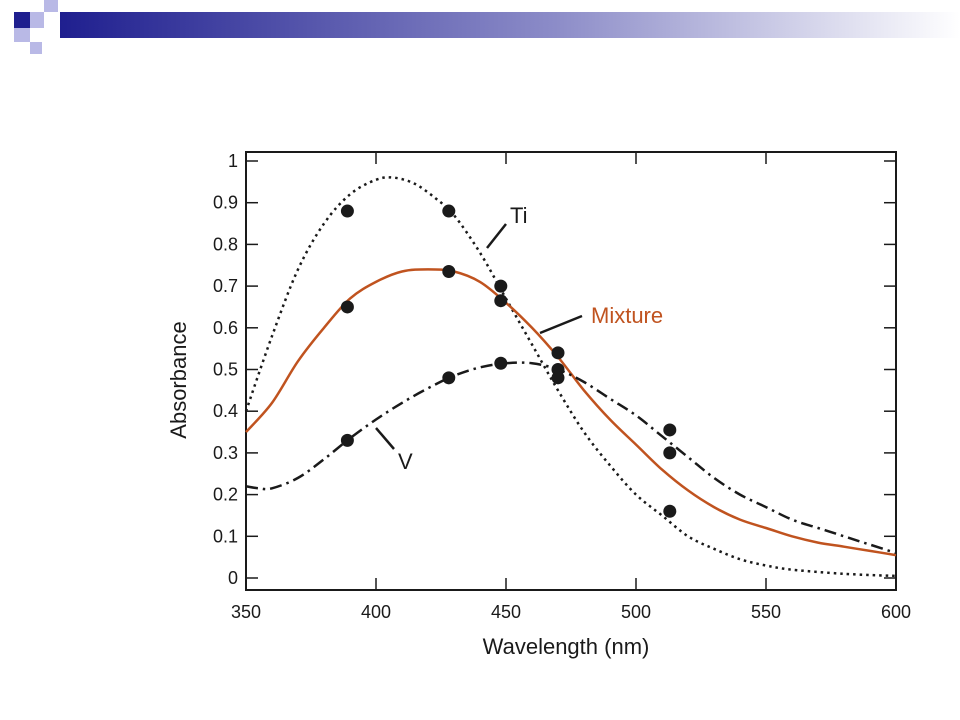  What do you see at coordinates (496, 236) in the screenshot?
I see `ti-leader-line` at bounding box center [496, 236].